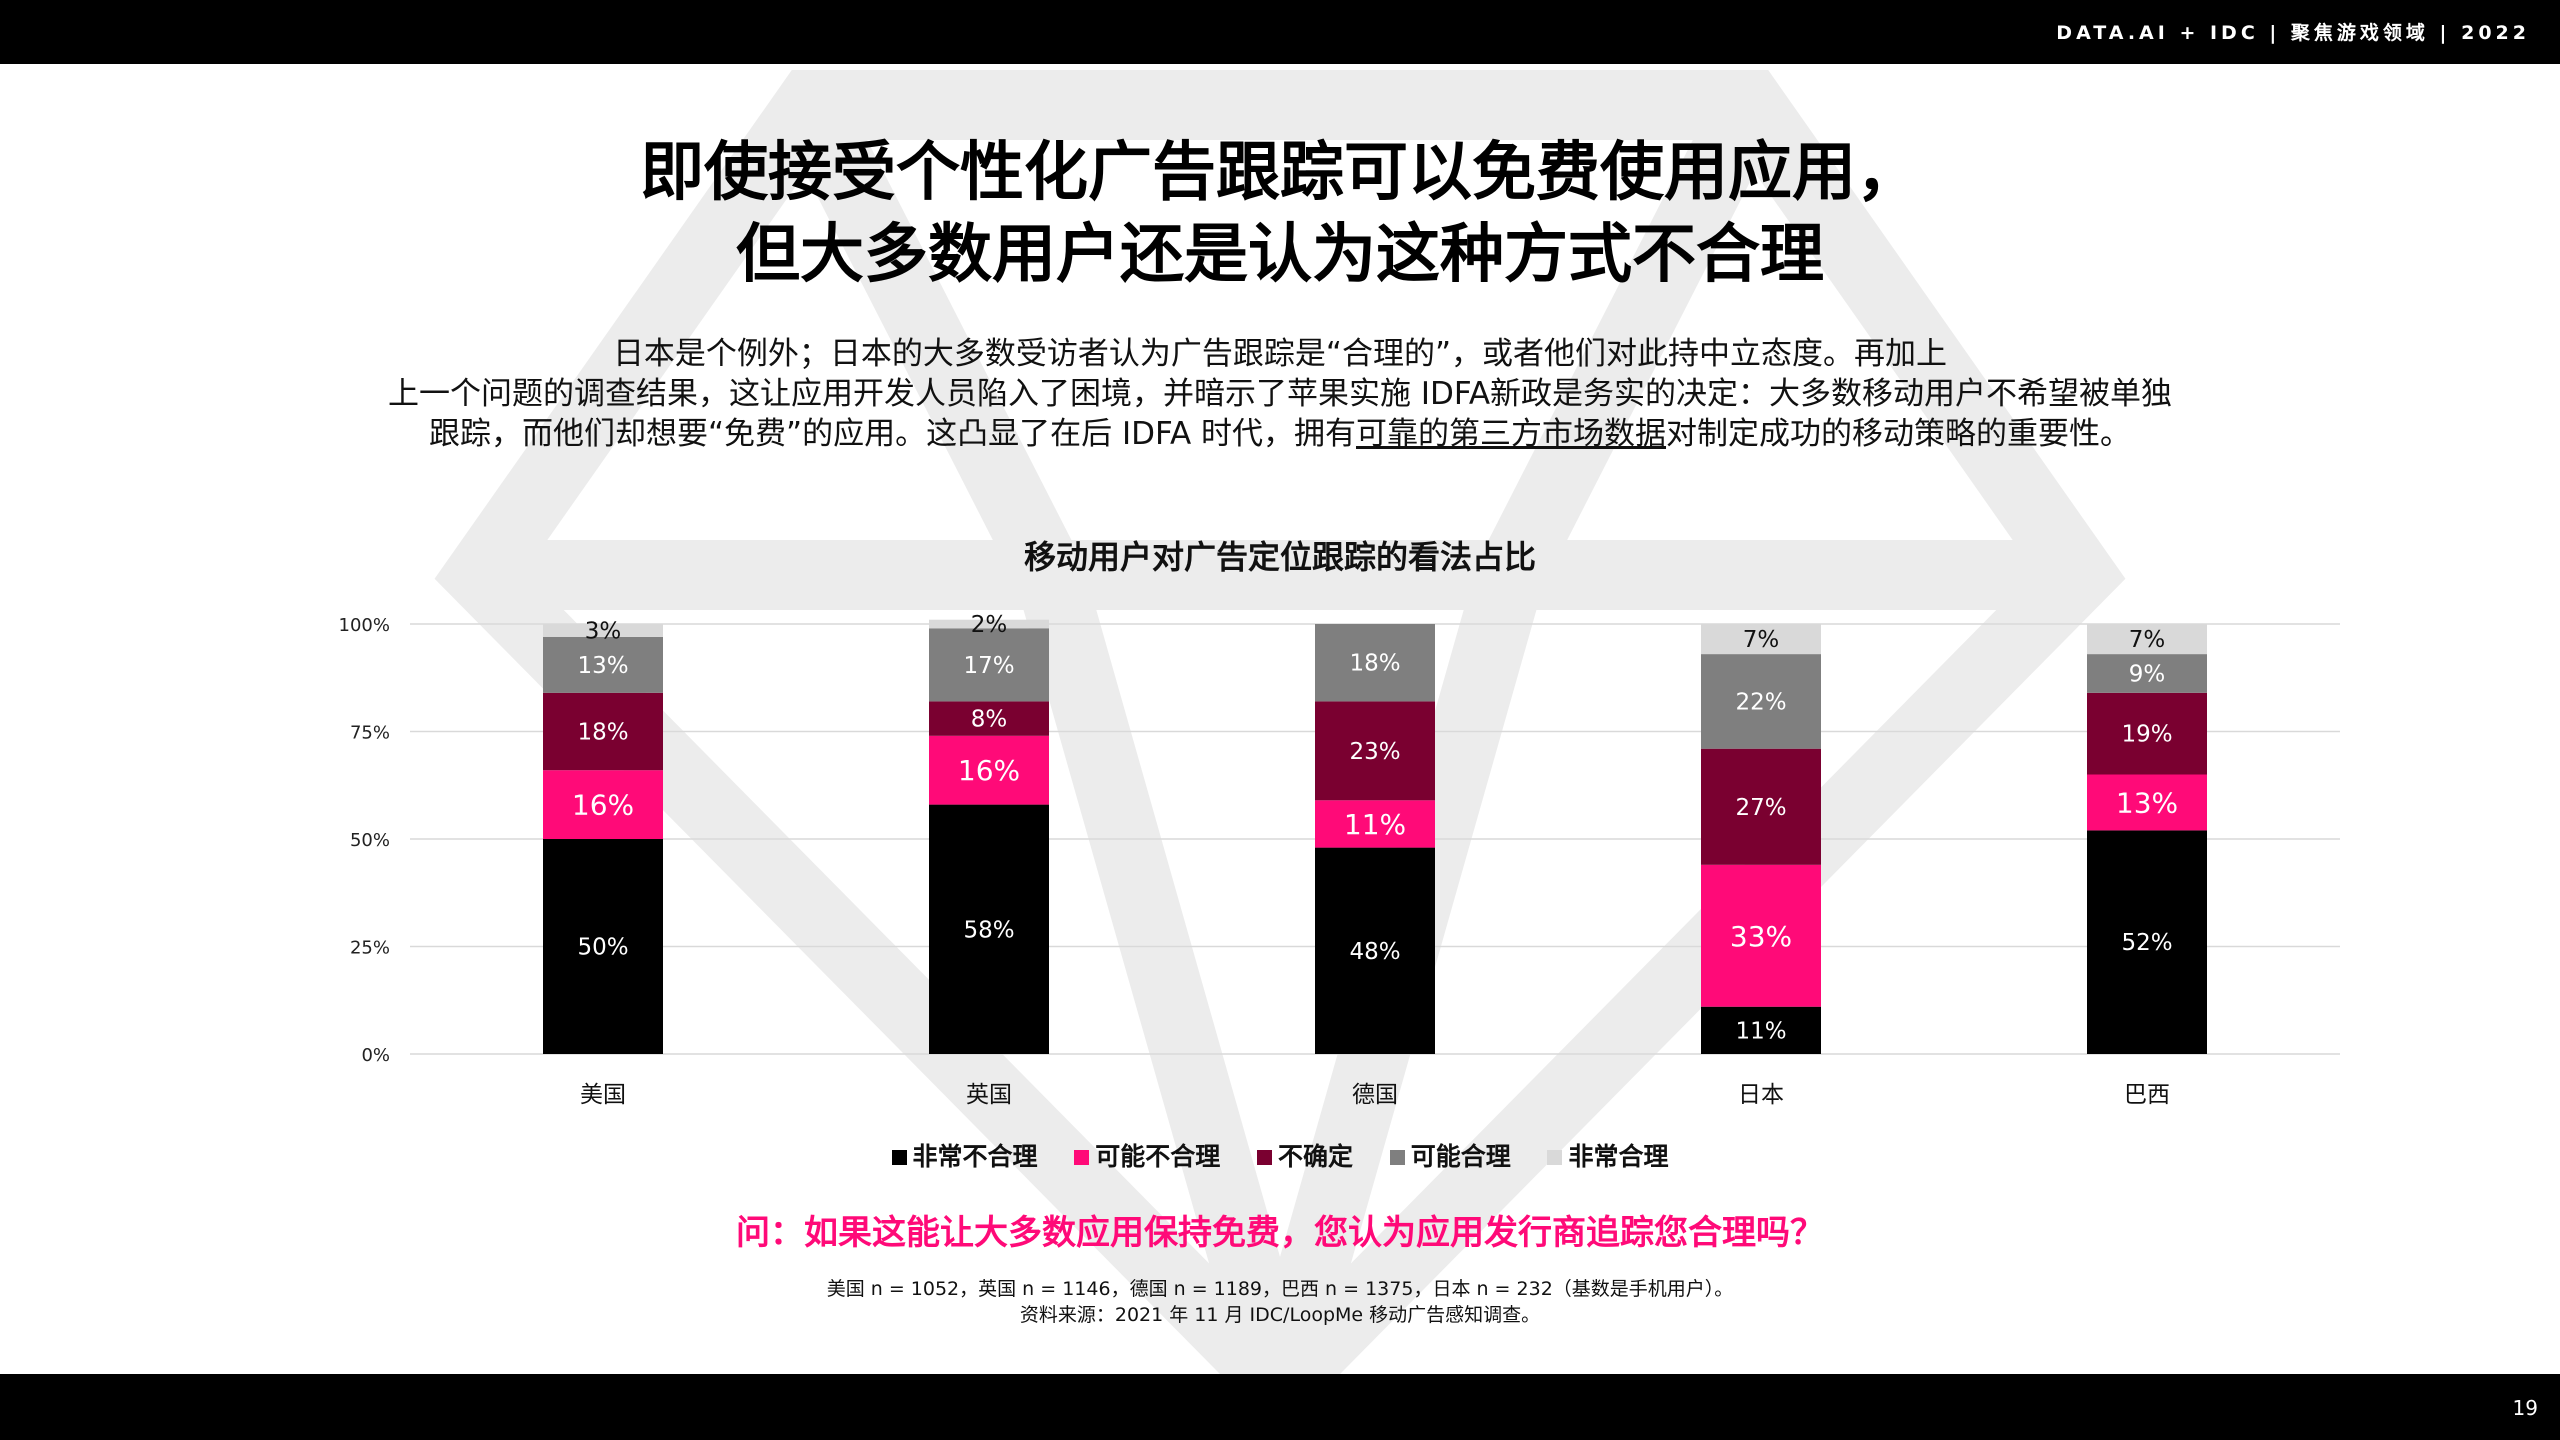 The image size is (2560, 1440). I want to click on data-label: 3%, so click(603, 631).